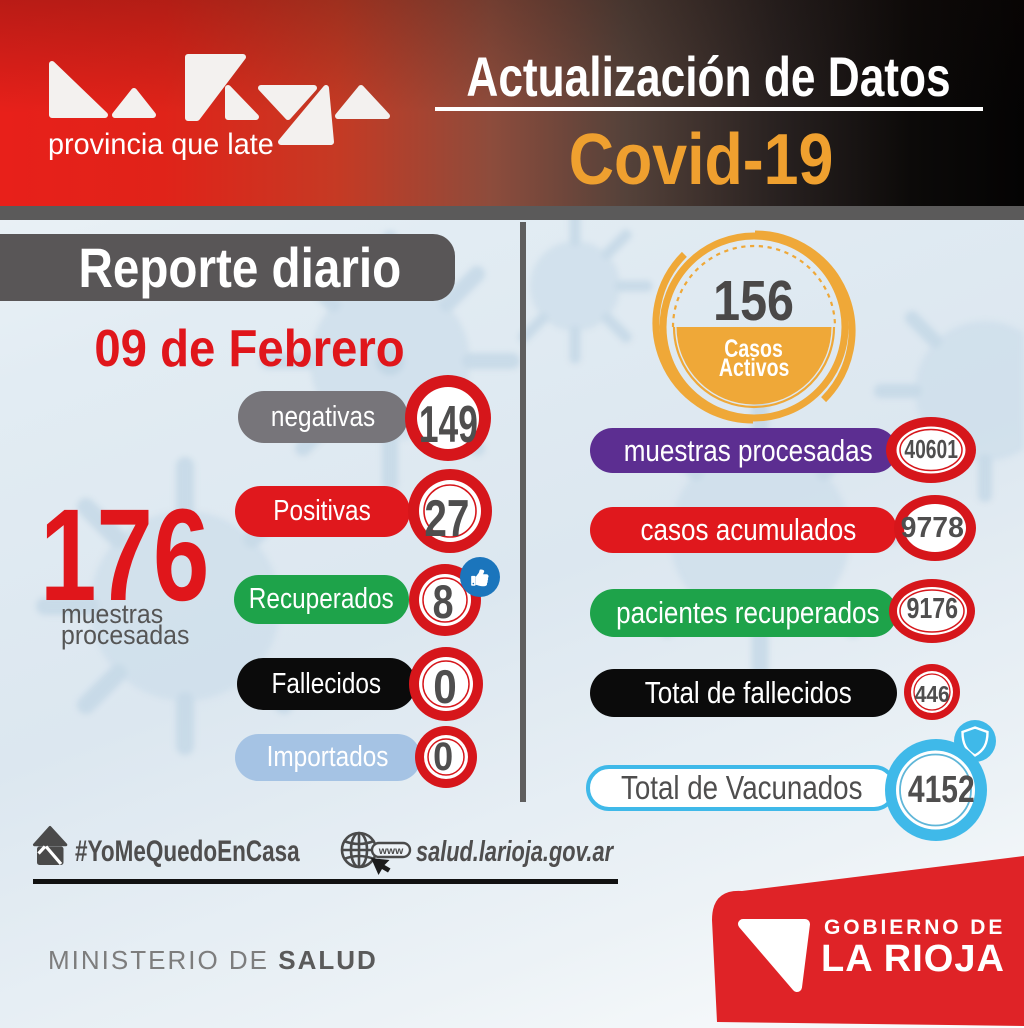 This screenshot has width=1024, height=1028. Describe the element at coordinates (391, 851) in the screenshot. I see `svg-text: www` at that location.